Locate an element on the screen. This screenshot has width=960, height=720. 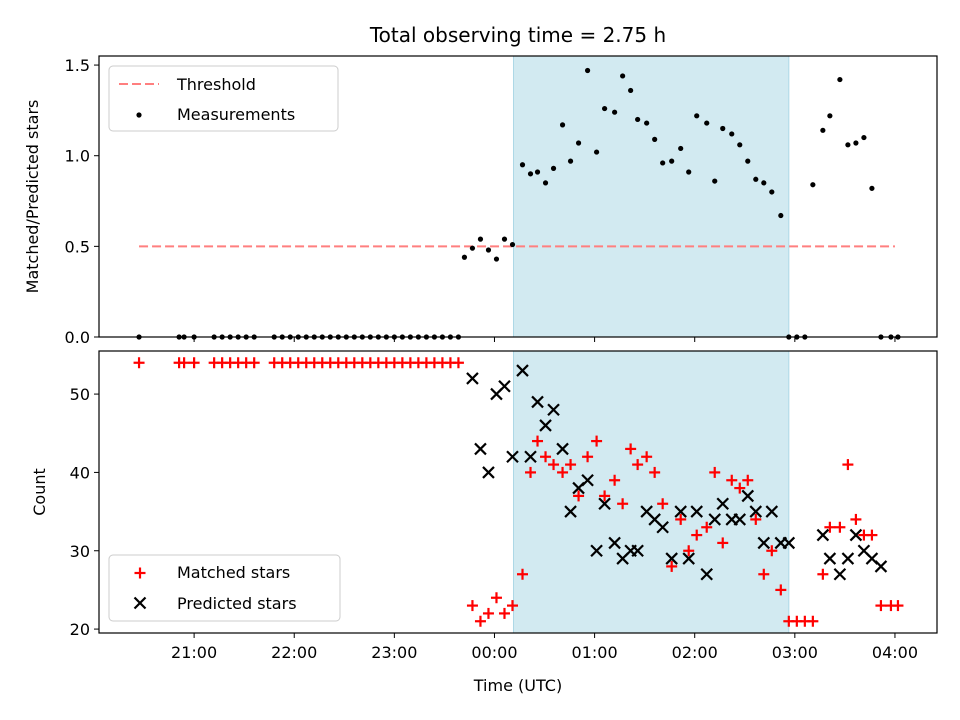
top-ytick-label: 1.0 is located at coordinates (77, 156).